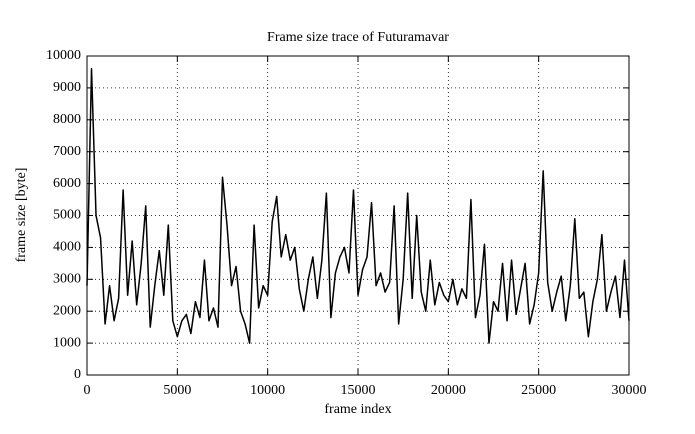  Describe the element at coordinates (448, 390) in the screenshot. I see `x-tick-label: 20000` at that location.